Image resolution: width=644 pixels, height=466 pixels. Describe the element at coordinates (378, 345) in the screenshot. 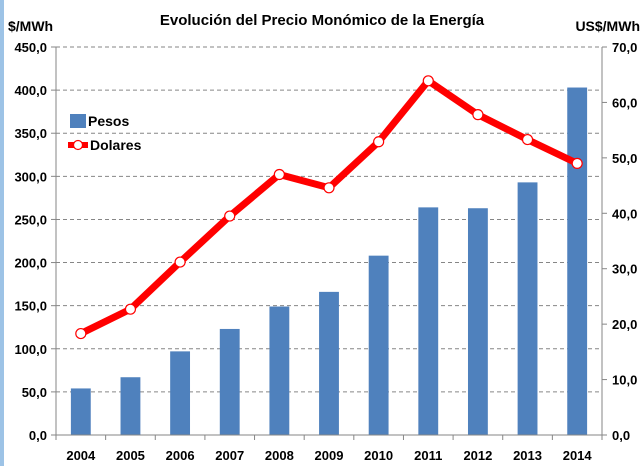

I see `bar-2010` at that location.